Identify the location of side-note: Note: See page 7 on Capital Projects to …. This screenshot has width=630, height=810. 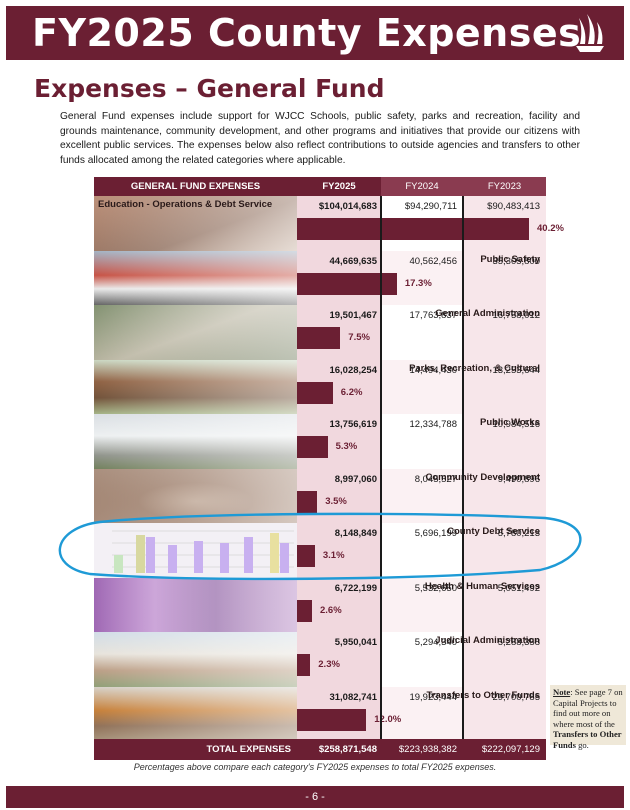
(588, 717).